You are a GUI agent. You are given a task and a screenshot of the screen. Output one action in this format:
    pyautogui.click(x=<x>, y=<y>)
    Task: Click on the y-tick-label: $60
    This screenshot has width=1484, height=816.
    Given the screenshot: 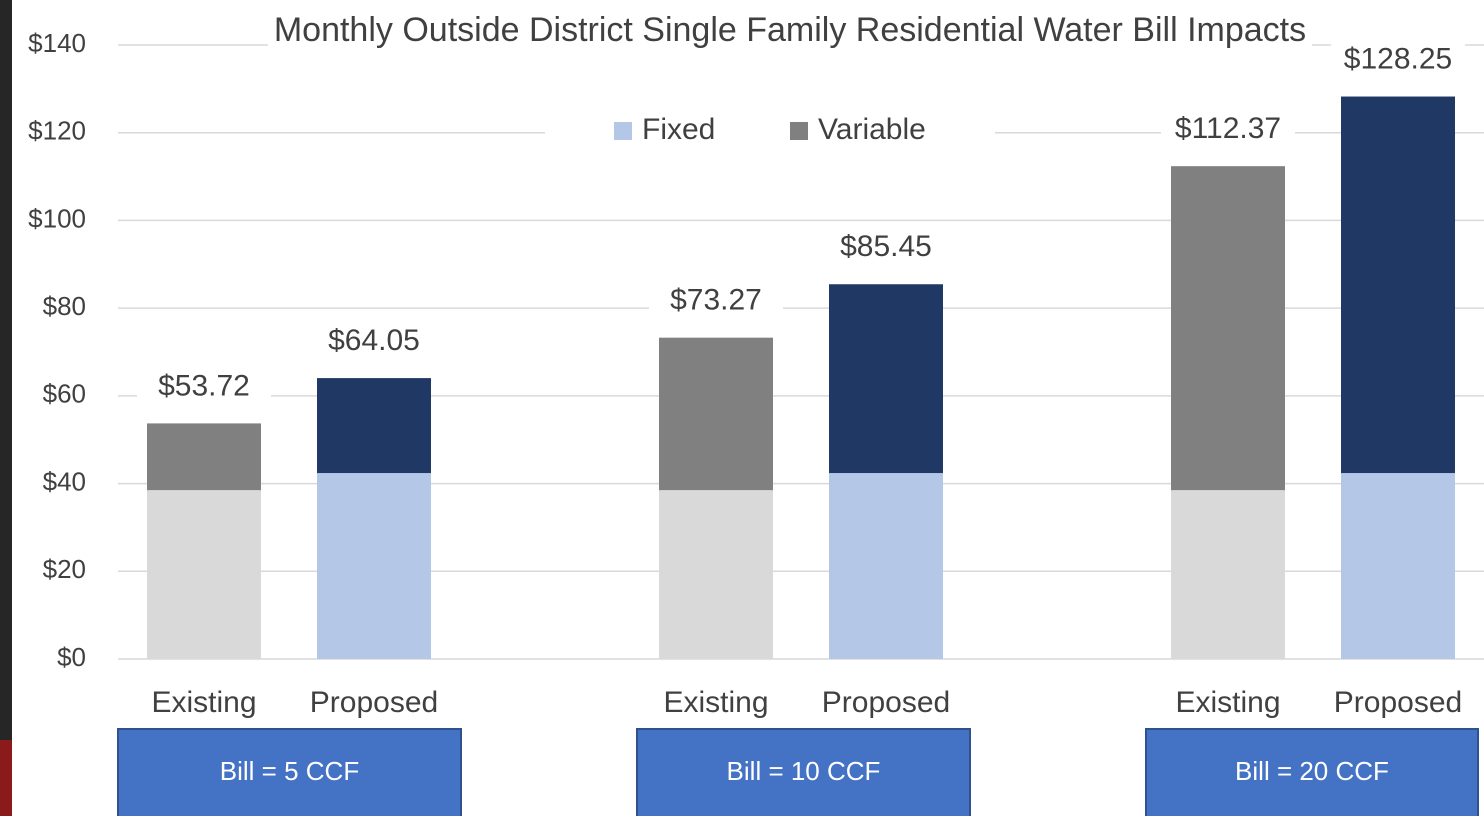 What is the action you would take?
    pyautogui.click(x=64, y=394)
    